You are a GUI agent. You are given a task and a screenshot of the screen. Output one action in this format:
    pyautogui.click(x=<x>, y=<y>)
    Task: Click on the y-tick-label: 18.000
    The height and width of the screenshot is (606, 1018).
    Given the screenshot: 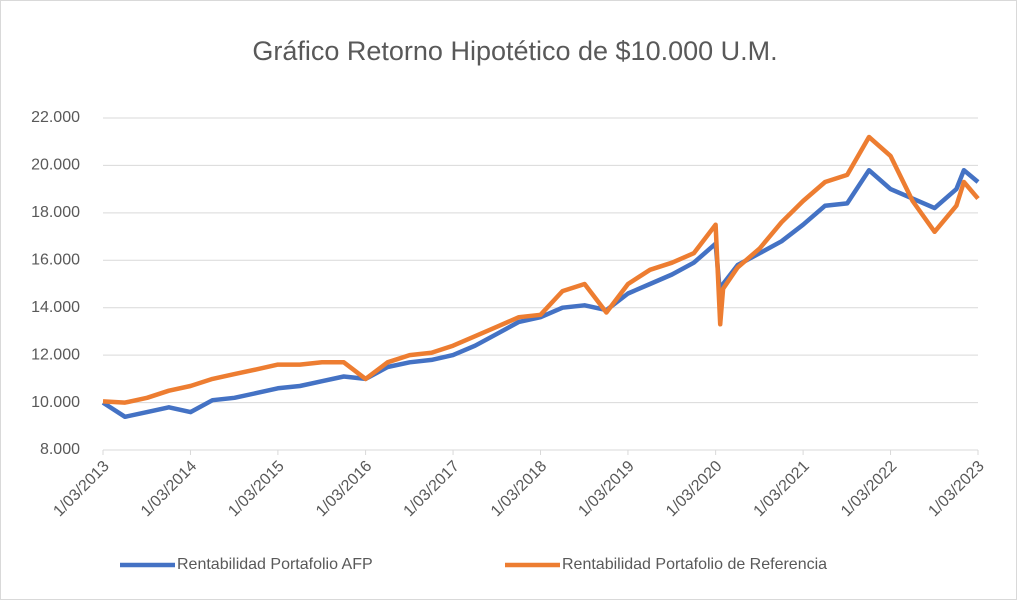 What is the action you would take?
    pyautogui.click(x=55, y=212)
    